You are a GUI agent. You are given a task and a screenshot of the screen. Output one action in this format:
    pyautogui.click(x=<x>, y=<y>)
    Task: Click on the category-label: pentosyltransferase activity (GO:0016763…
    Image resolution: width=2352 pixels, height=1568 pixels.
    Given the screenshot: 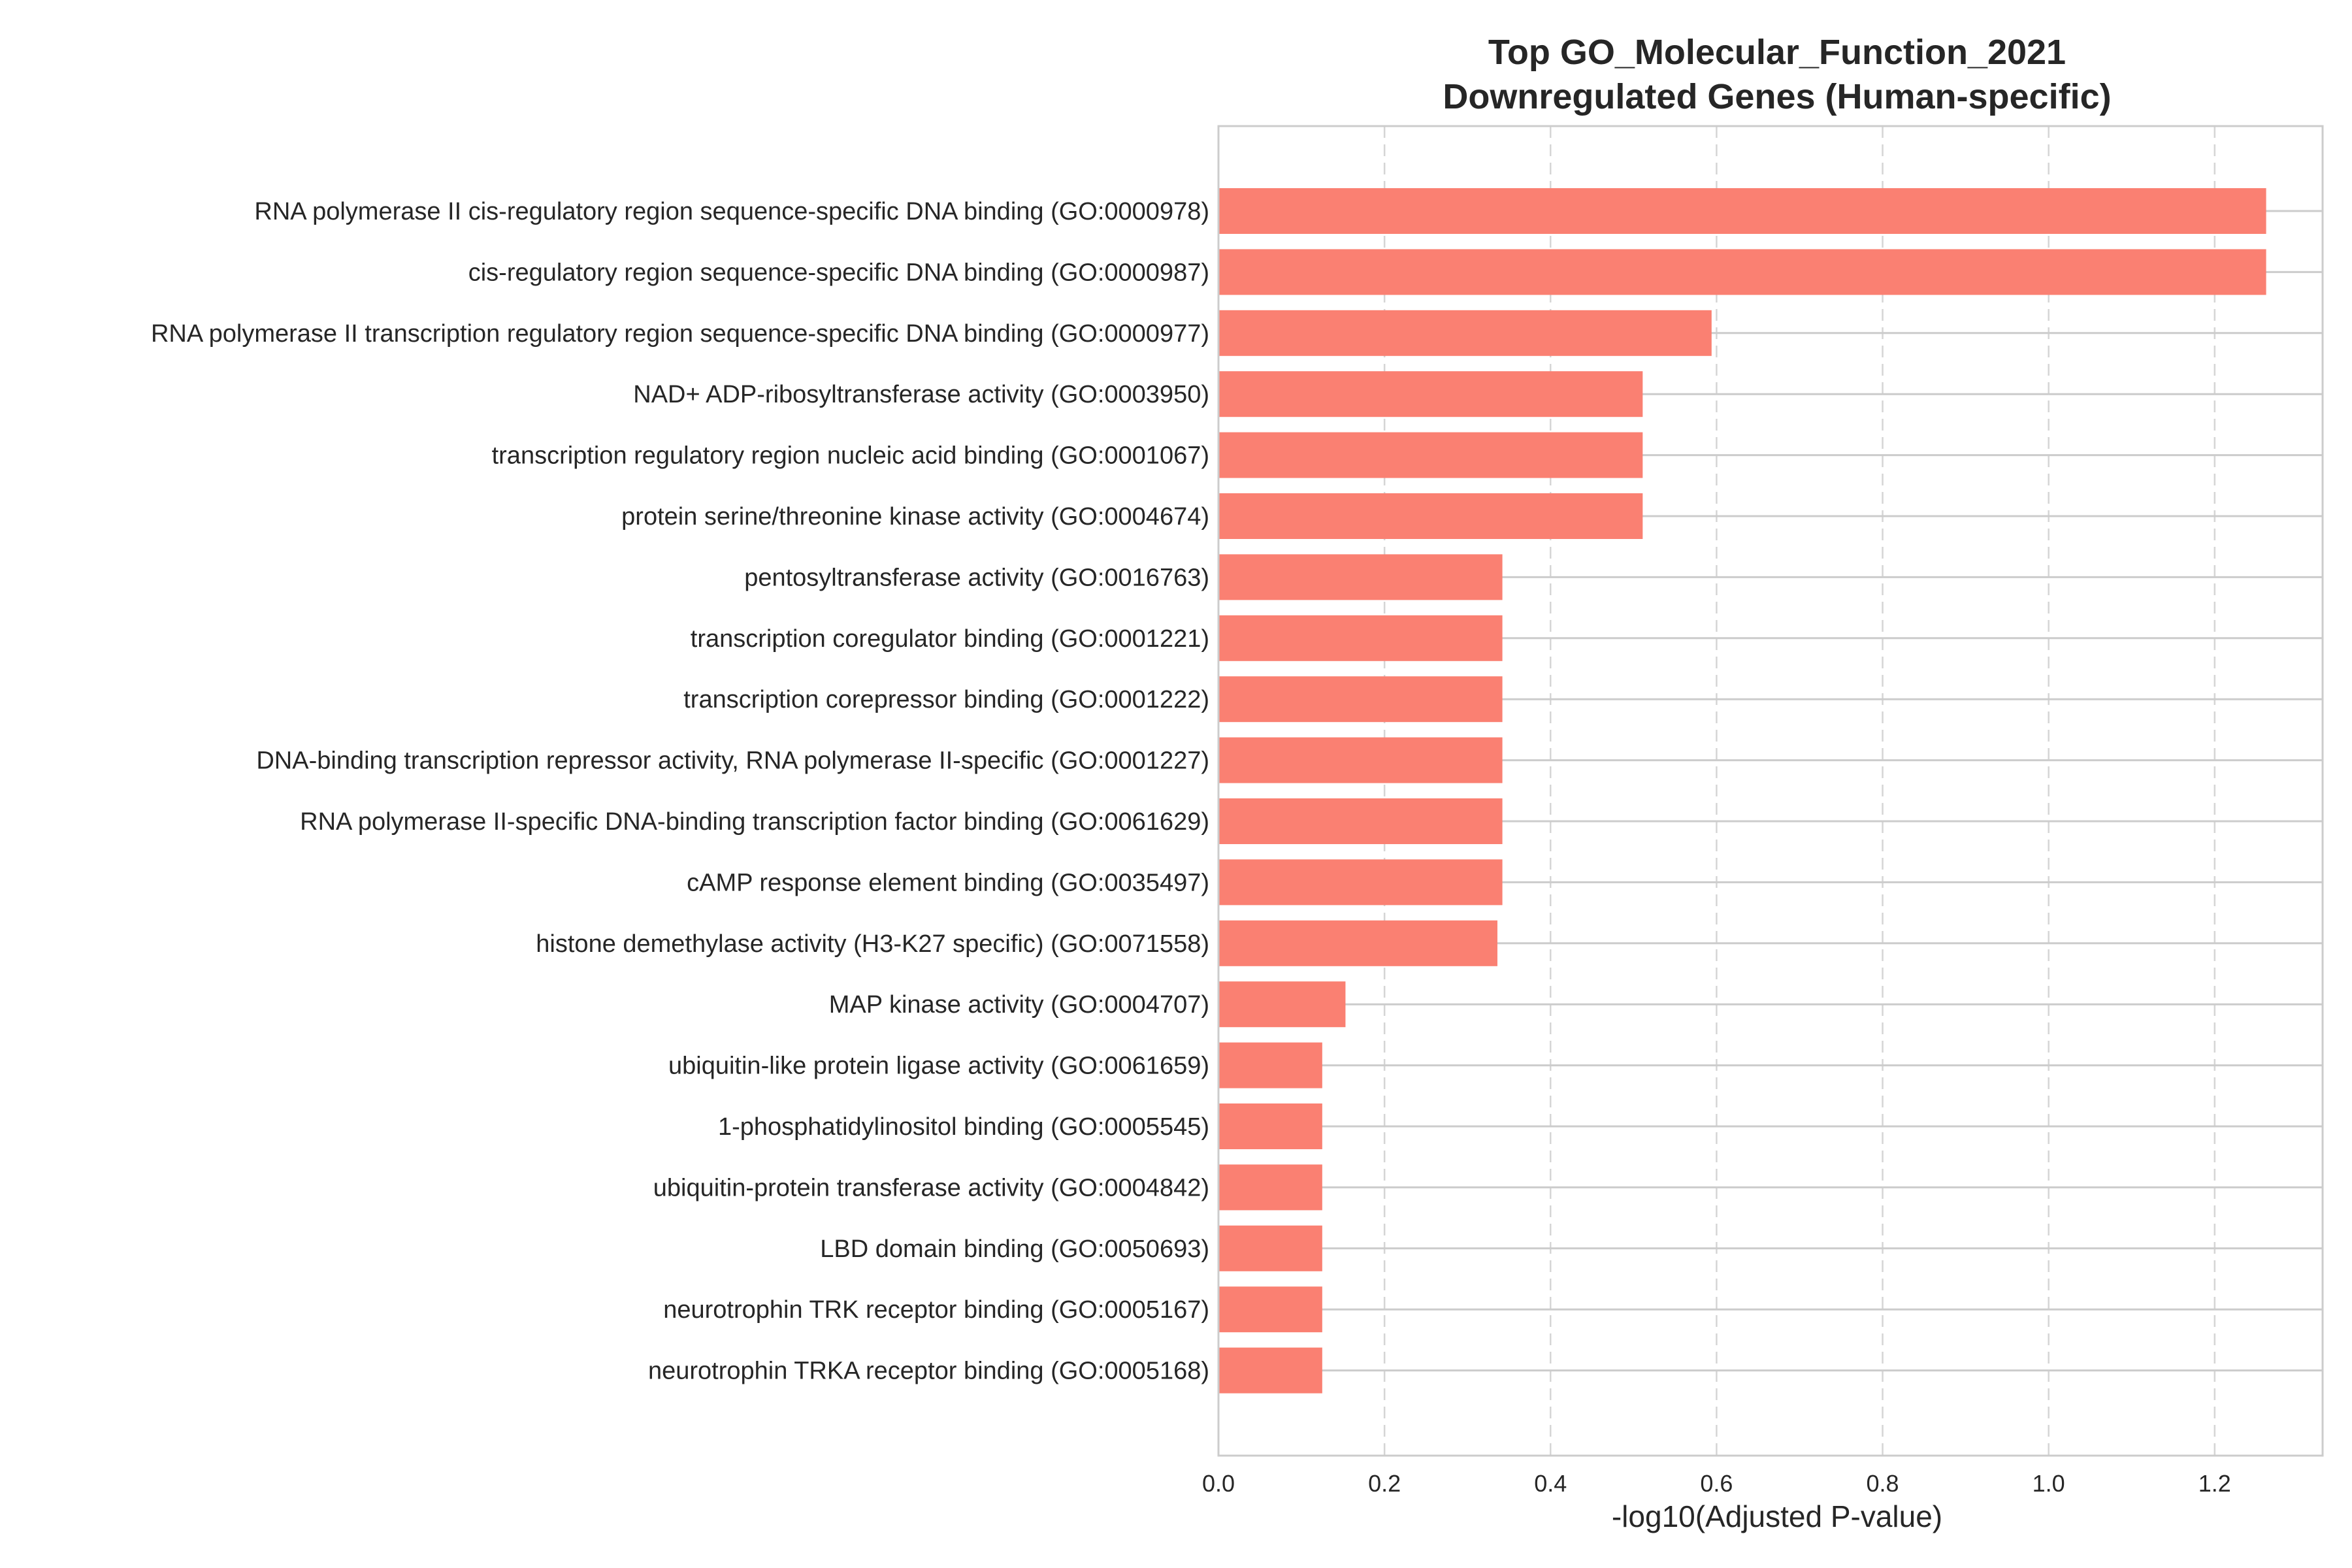 What is the action you would take?
    pyautogui.click(x=976, y=577)
    